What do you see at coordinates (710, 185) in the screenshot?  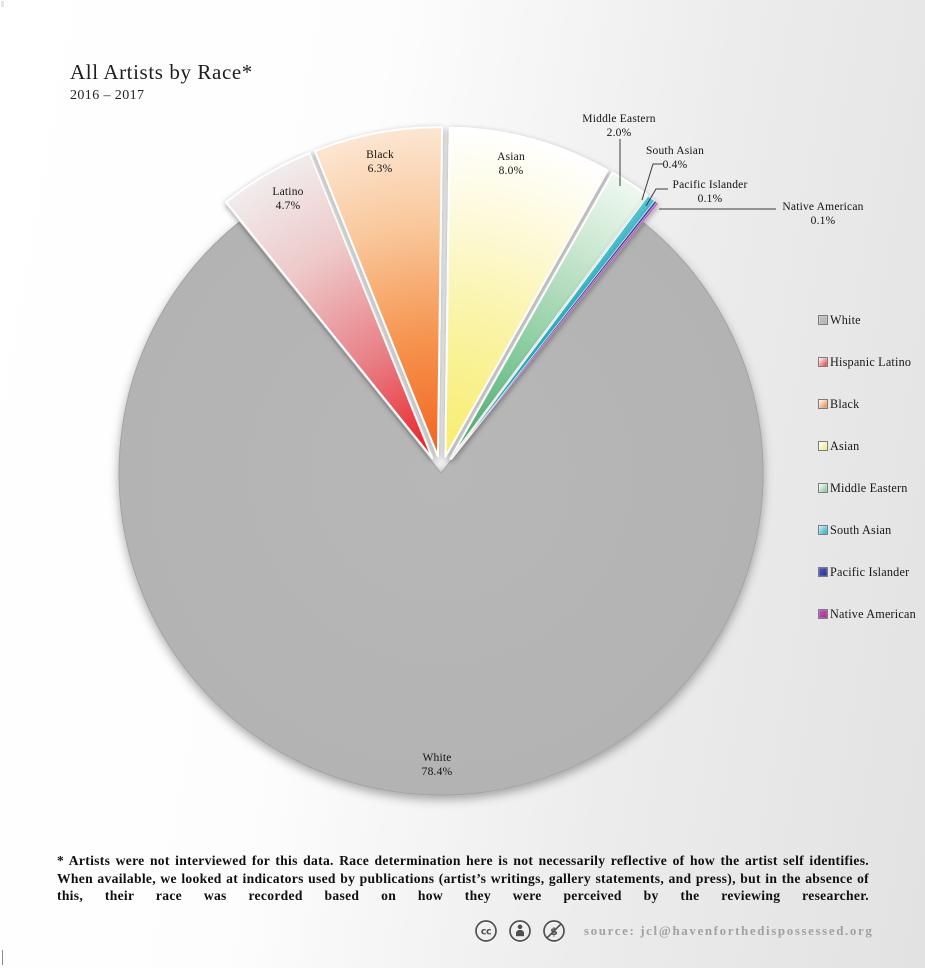 I see `slice-label-name: Pacific Islander` at bounding box center [710, 185].